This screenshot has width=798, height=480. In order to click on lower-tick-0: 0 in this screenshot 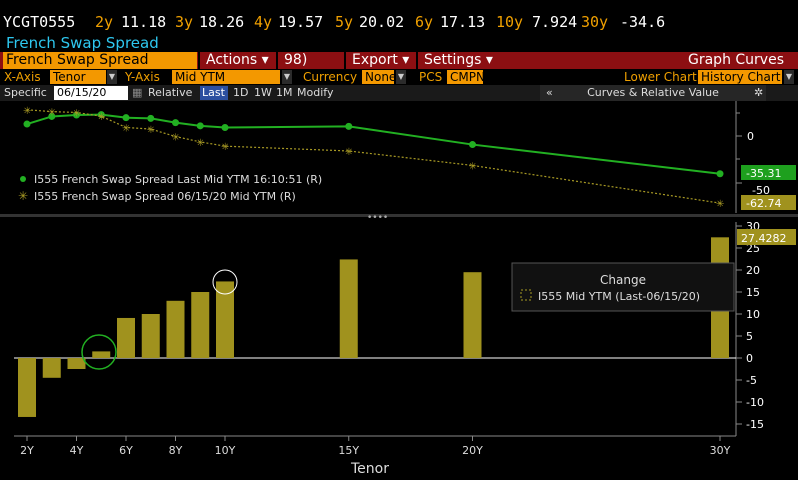, I will do `click(749, 358)`.